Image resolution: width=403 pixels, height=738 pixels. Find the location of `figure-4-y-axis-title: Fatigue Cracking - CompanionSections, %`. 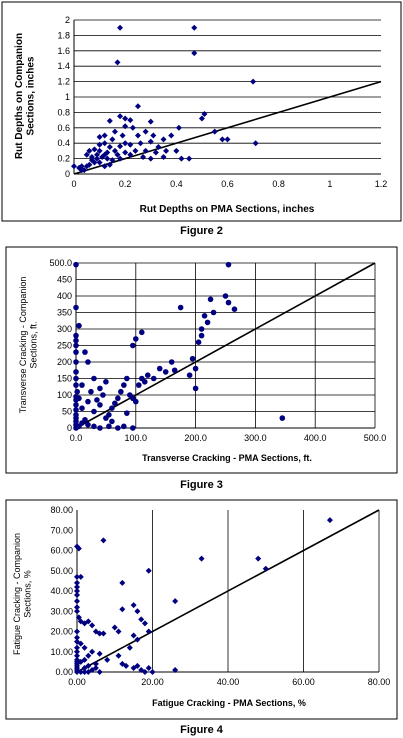

figure-4-y-axis-title: Fatigue Cracking - CompanionSections, % is located at coordinates (22, 594).